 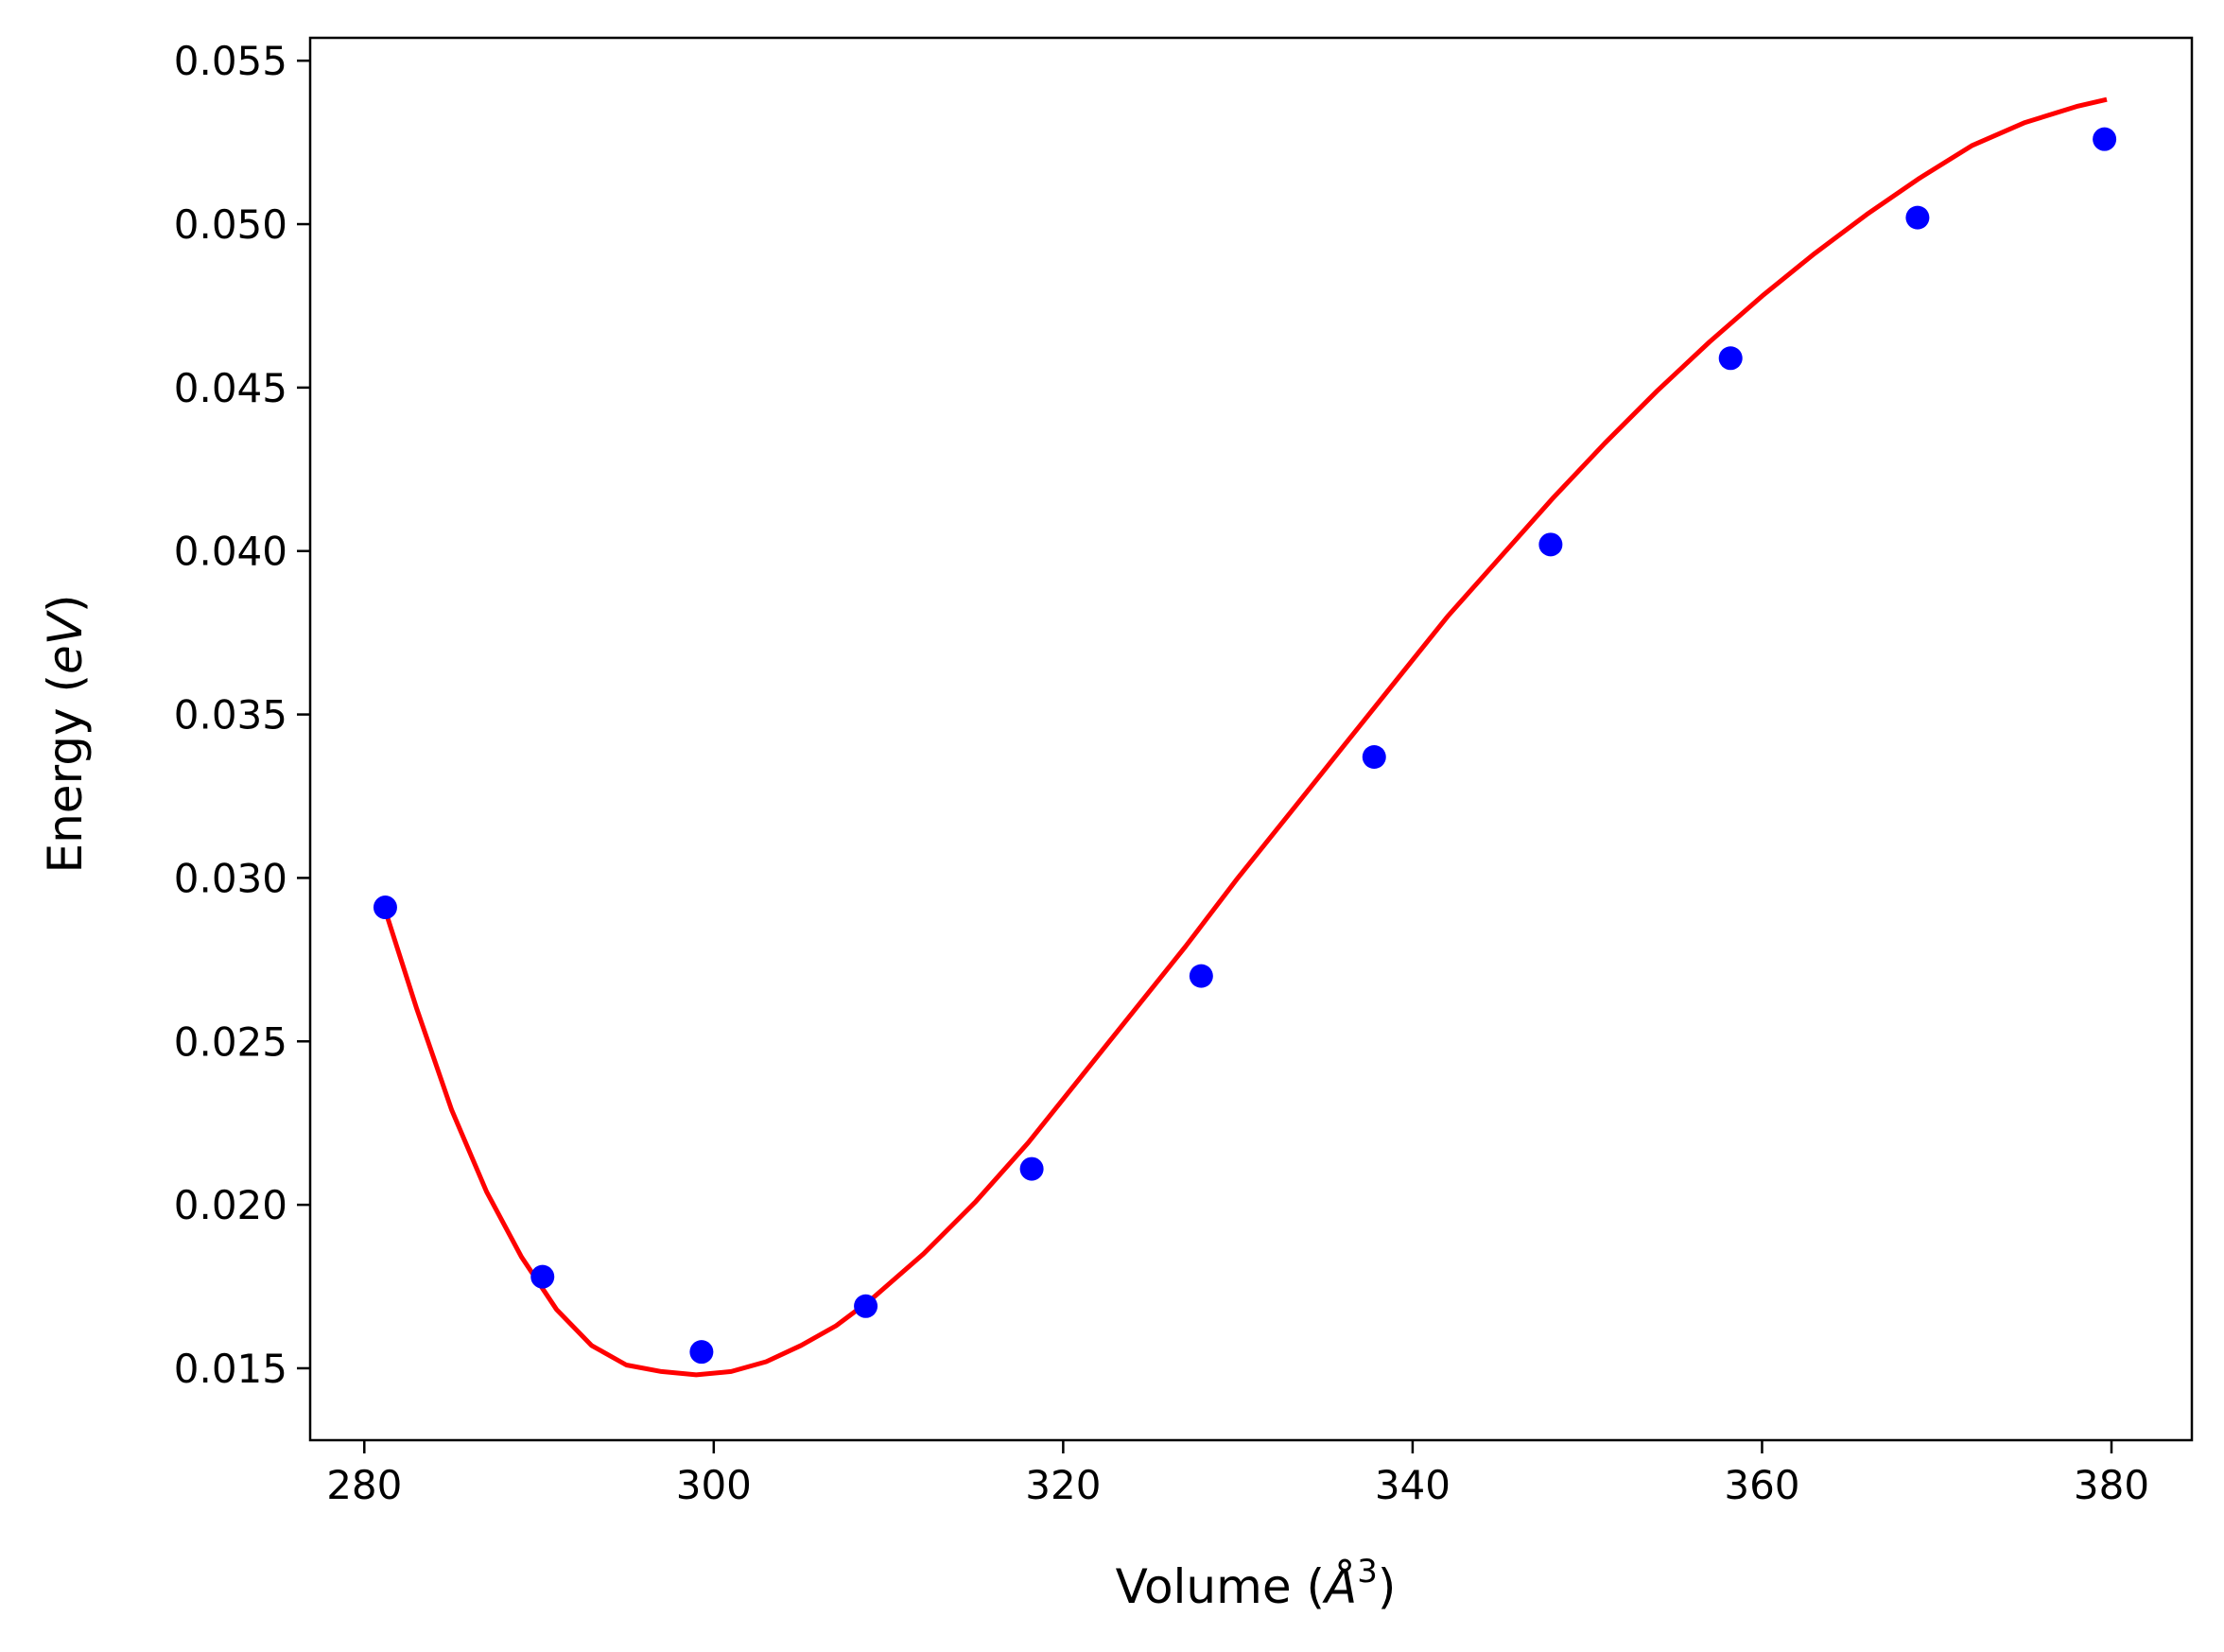 What do you see at coordinates (1388, 1587) in the screenshot?
I see `x-axis-label-close: )` at bounding box center [1388, 1587].